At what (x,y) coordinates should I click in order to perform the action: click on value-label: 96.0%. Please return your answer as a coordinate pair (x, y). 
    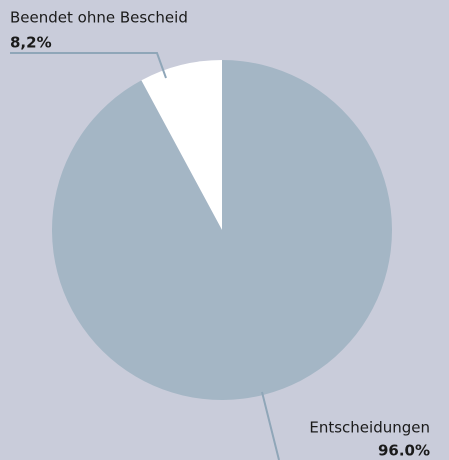
    Looking at the image, I should click on (404, 451).